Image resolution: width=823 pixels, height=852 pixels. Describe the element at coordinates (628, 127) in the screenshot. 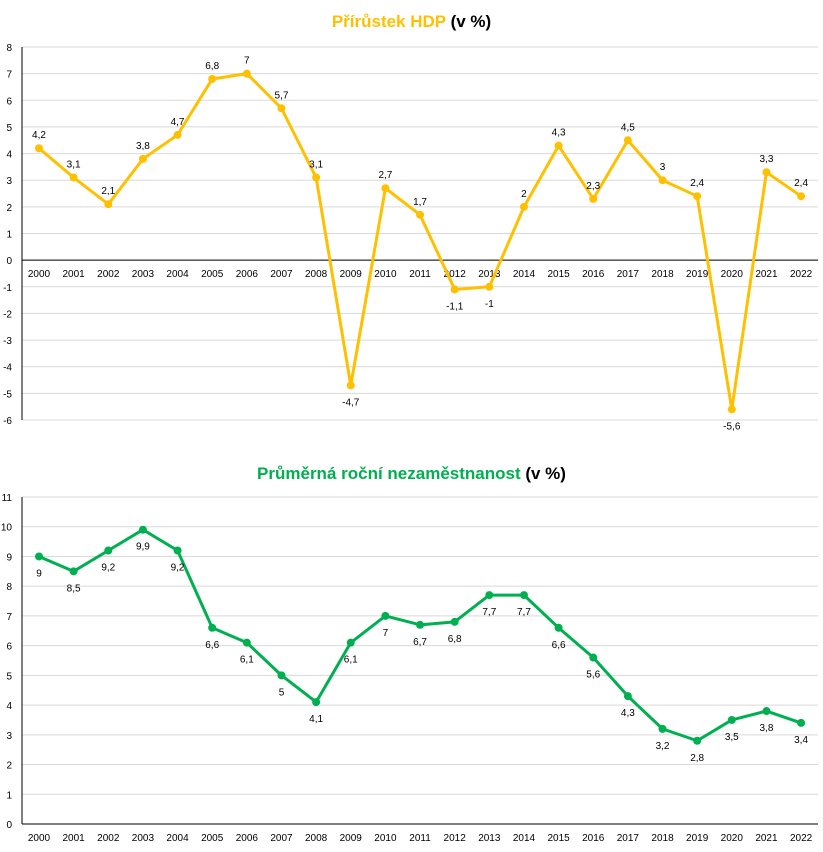

I see `data-label: 4,5` at that location.